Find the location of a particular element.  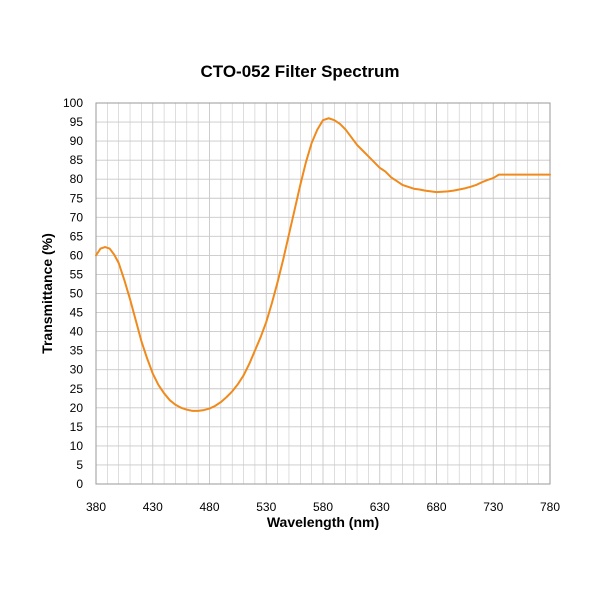

y-tick-label: 45 is located at coordinates (77, 313).